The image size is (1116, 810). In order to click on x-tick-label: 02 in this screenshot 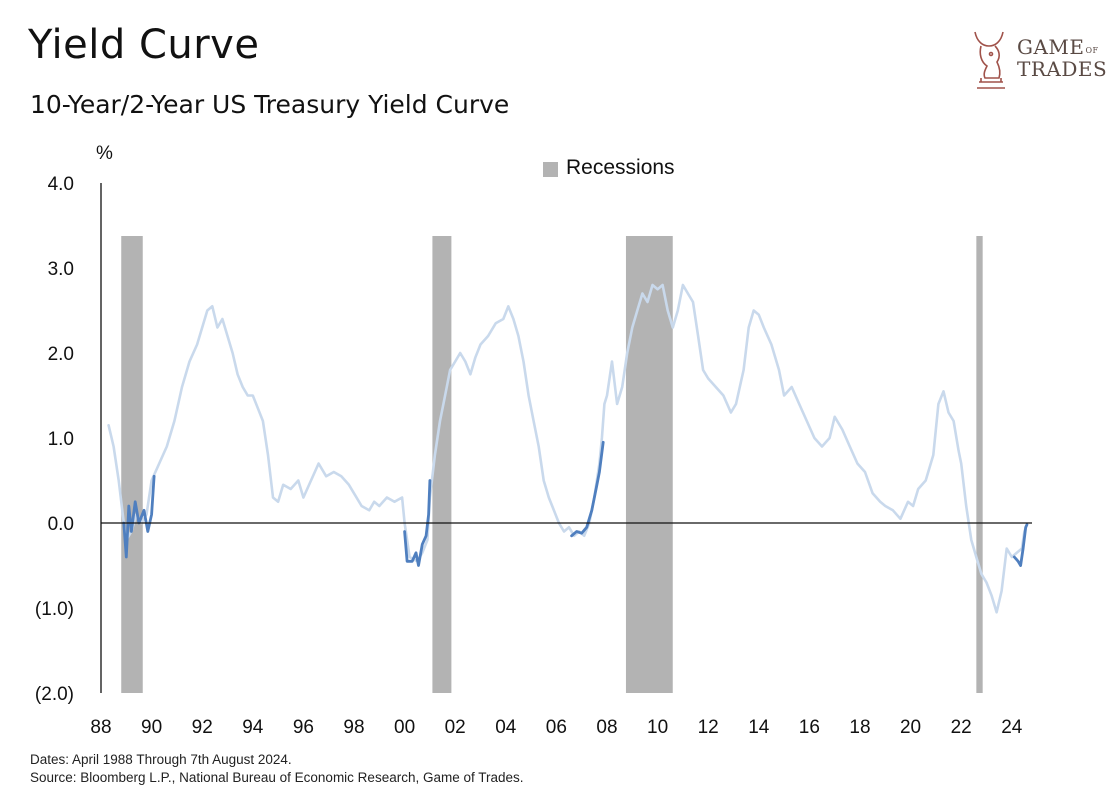, I will do `click(455, 727)`.